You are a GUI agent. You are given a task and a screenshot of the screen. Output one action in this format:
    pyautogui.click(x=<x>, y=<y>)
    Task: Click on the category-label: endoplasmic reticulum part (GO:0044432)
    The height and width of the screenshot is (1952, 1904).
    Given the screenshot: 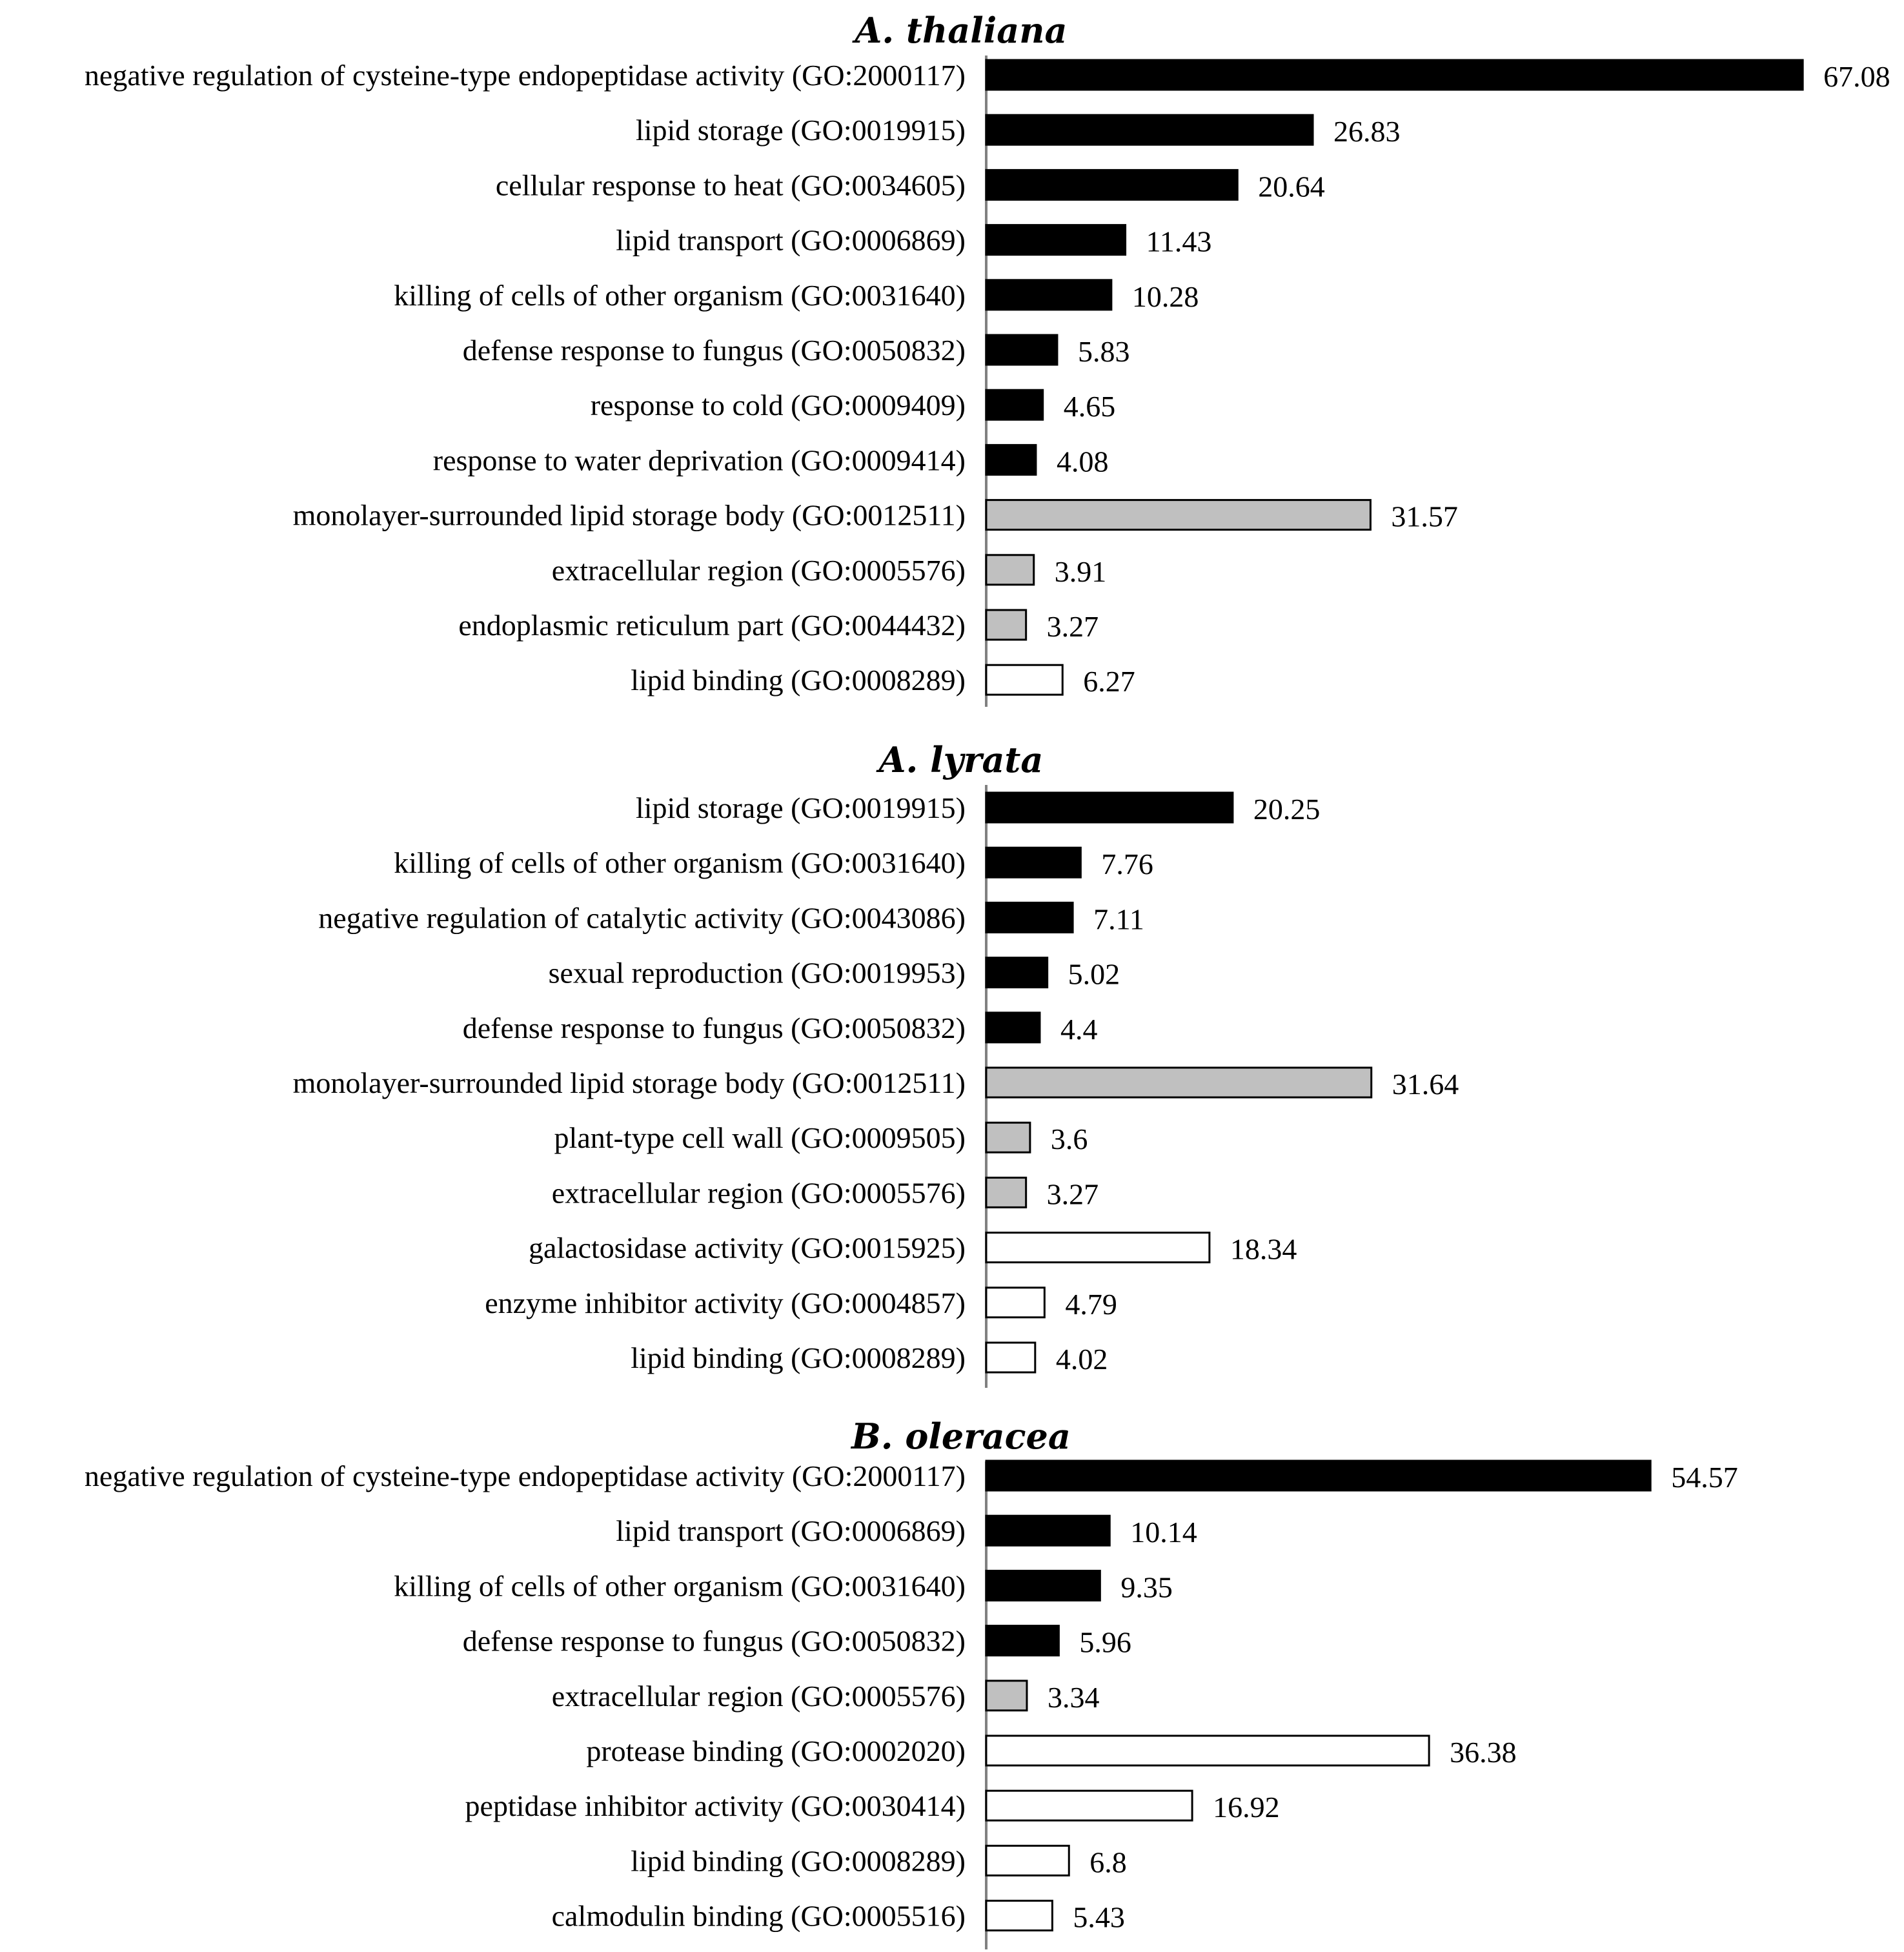 What is the action you would take?
    pyautogui.click(x=712, y=625)
    